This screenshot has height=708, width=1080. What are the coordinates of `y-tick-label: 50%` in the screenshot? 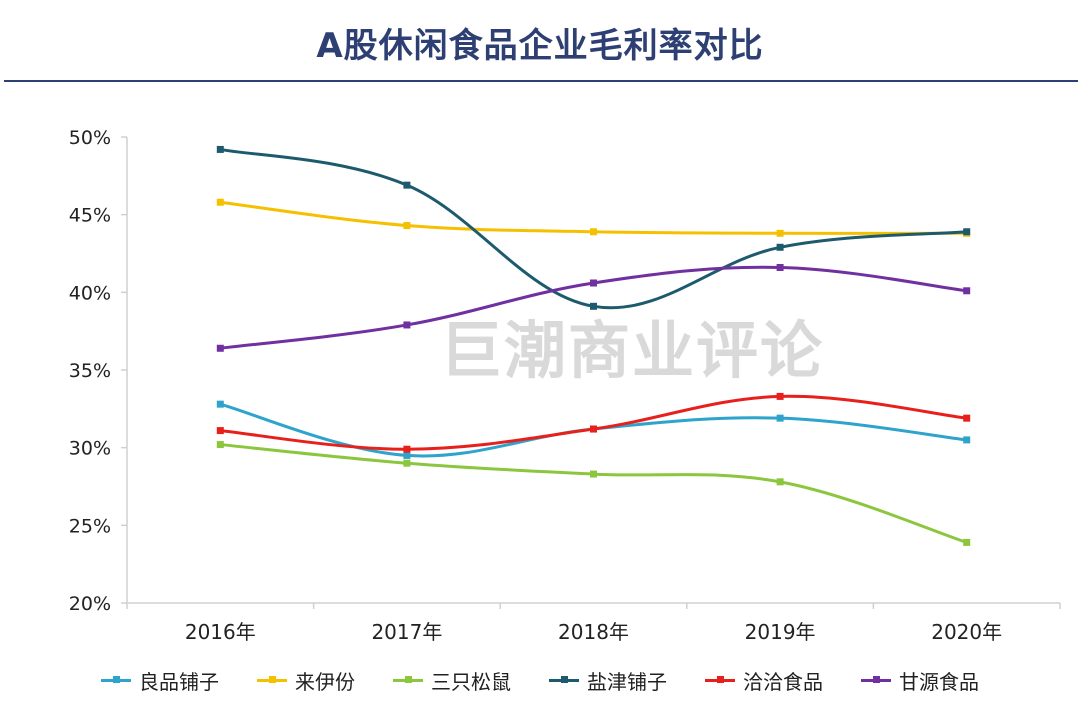 It's located at (90, 138).